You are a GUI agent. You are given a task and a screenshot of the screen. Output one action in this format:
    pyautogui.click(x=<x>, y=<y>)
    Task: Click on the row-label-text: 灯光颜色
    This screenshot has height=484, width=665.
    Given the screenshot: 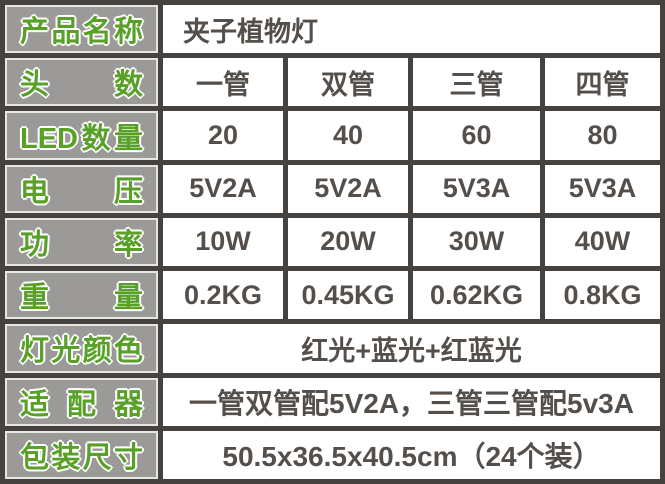 What is the action you would take?
    pyautogui.click(x=81, y=351)
    